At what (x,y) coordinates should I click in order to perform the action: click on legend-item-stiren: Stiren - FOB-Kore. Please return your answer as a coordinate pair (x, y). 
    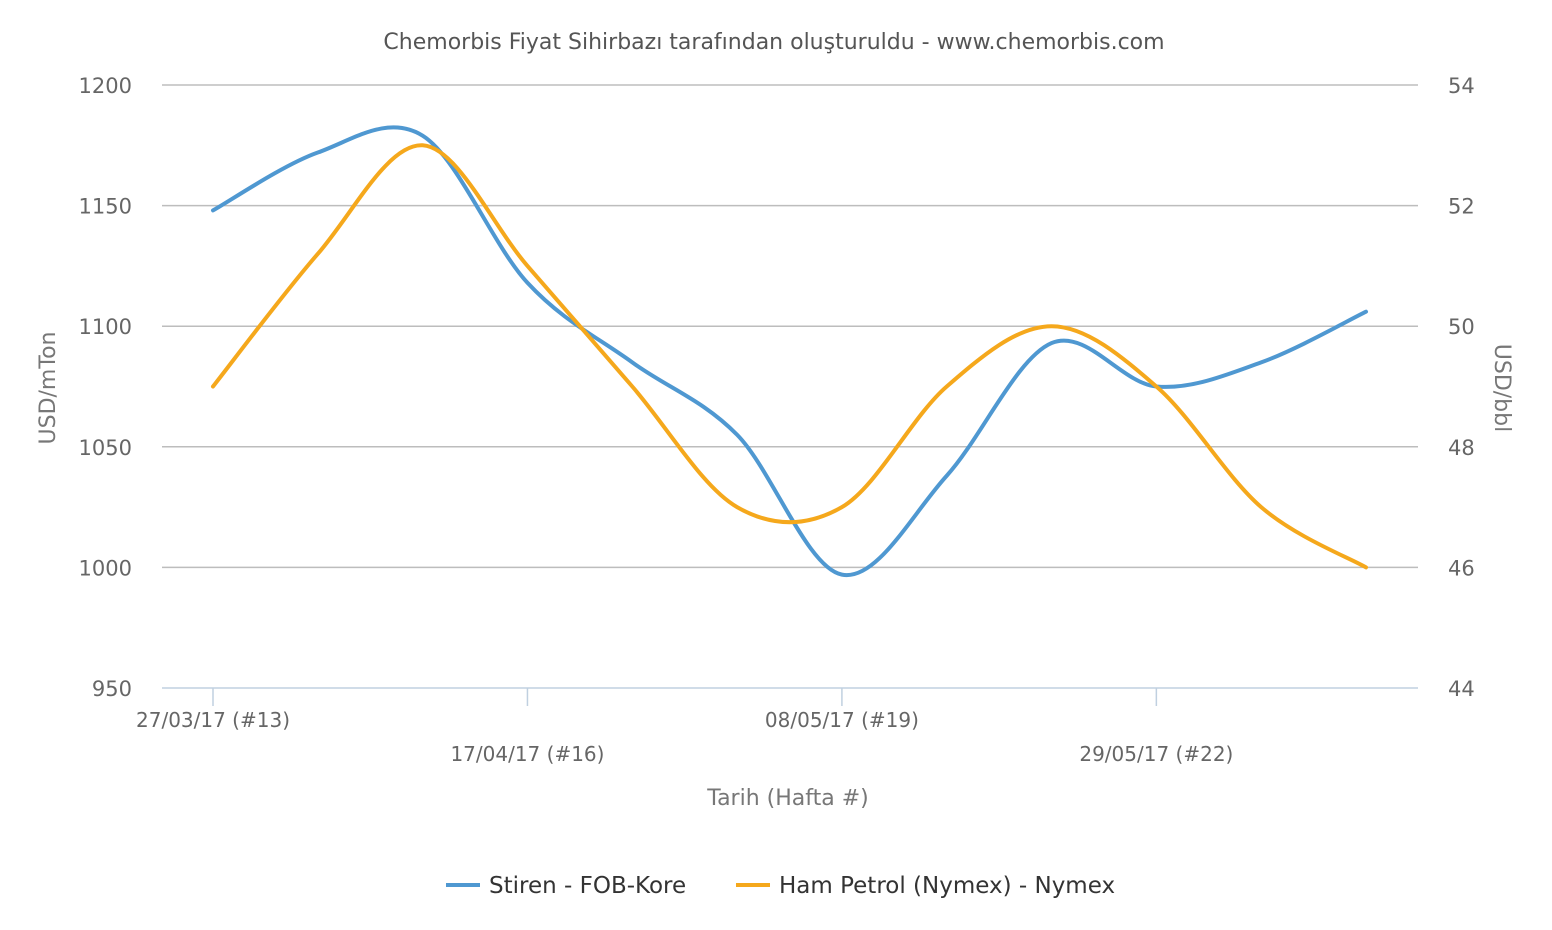
    Looking at the image, I should click on (566, 886).